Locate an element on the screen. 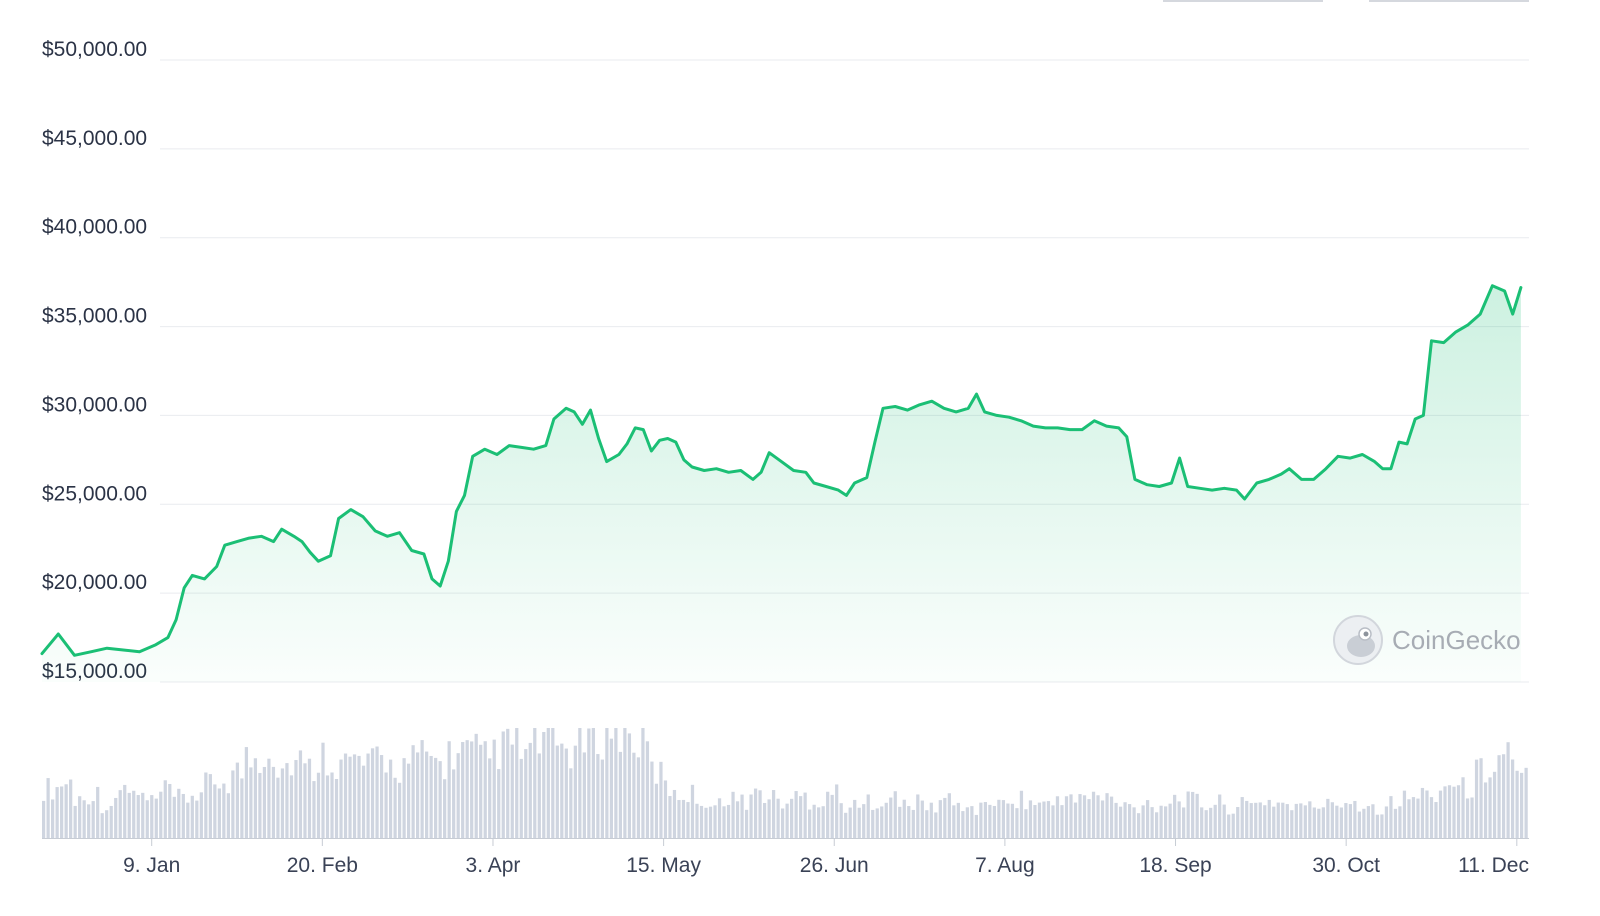  volume-bars is located at coordinates (785, 783).